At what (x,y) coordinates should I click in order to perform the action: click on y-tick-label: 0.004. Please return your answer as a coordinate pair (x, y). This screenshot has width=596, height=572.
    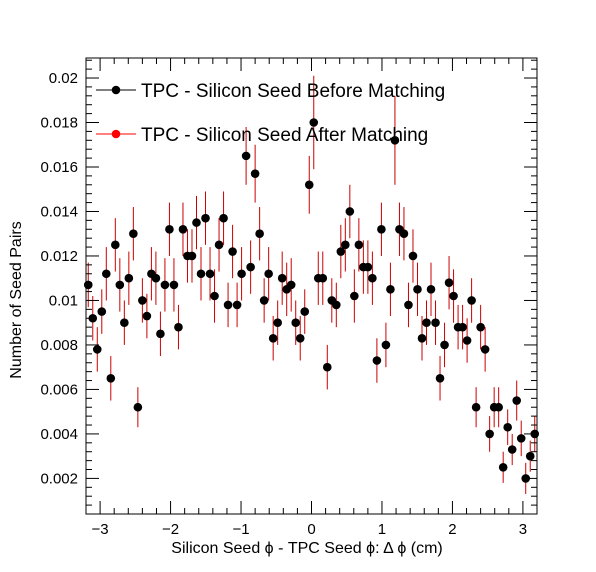
    Looking at the image, I should click on (59, 434).